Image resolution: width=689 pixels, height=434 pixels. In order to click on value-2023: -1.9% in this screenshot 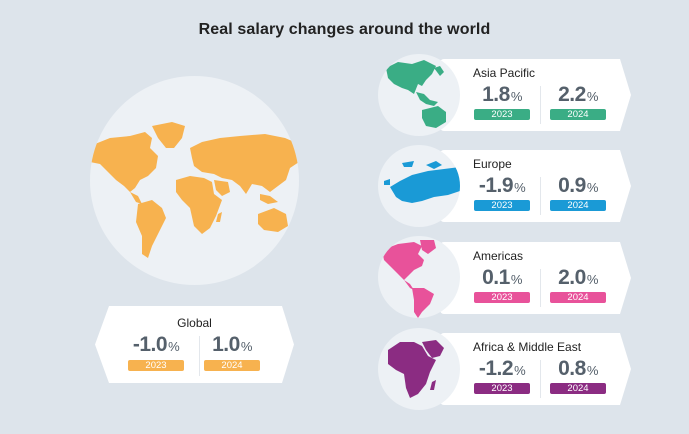, I will do `click(502, 185)`.